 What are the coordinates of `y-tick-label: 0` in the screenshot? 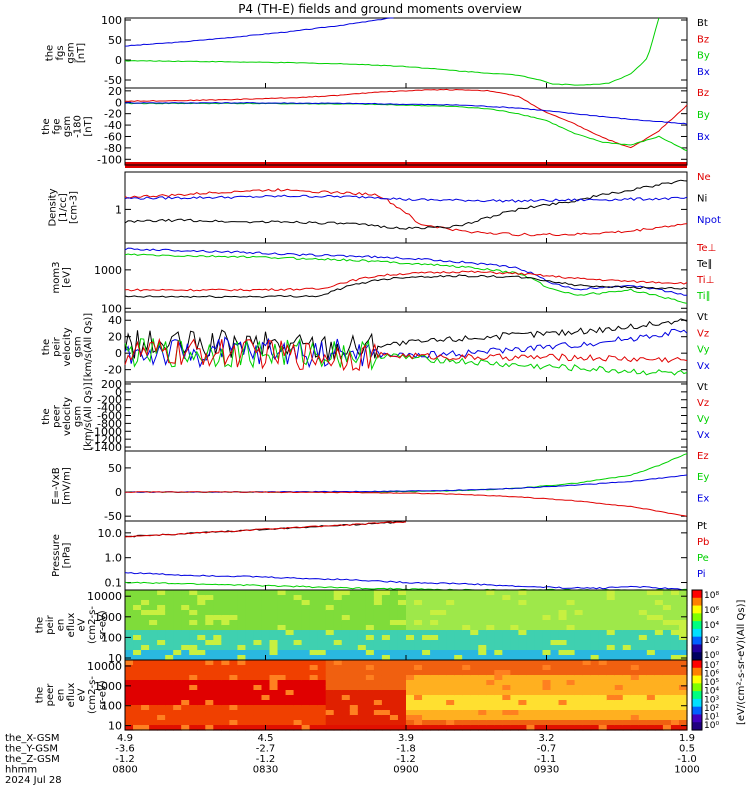 It's located at (118, 353).